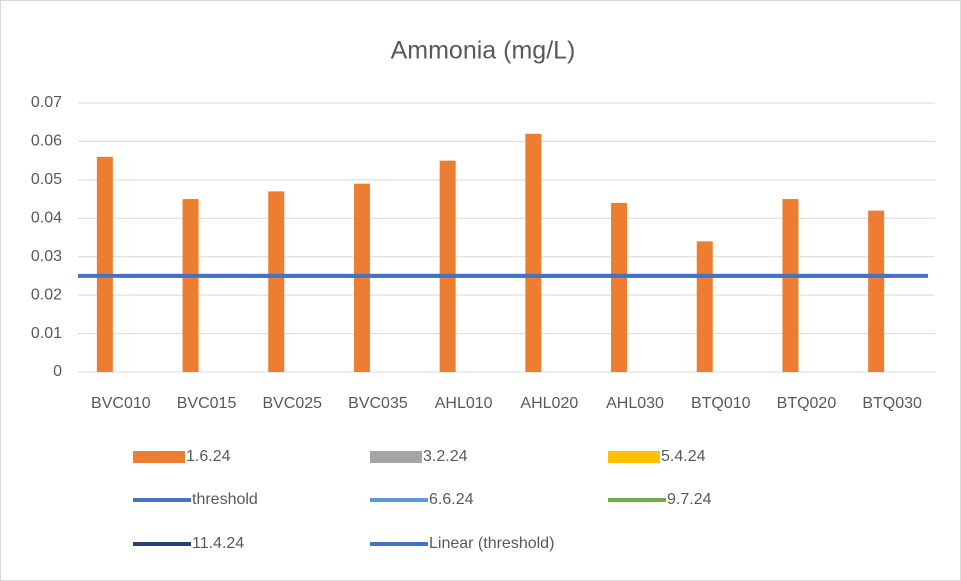 The image size is (961, 581). What do you see at coordinates (491, 543) in the screenshot?
I see `legend-label: Linear (threshold)` at bounding box center [491, 543].